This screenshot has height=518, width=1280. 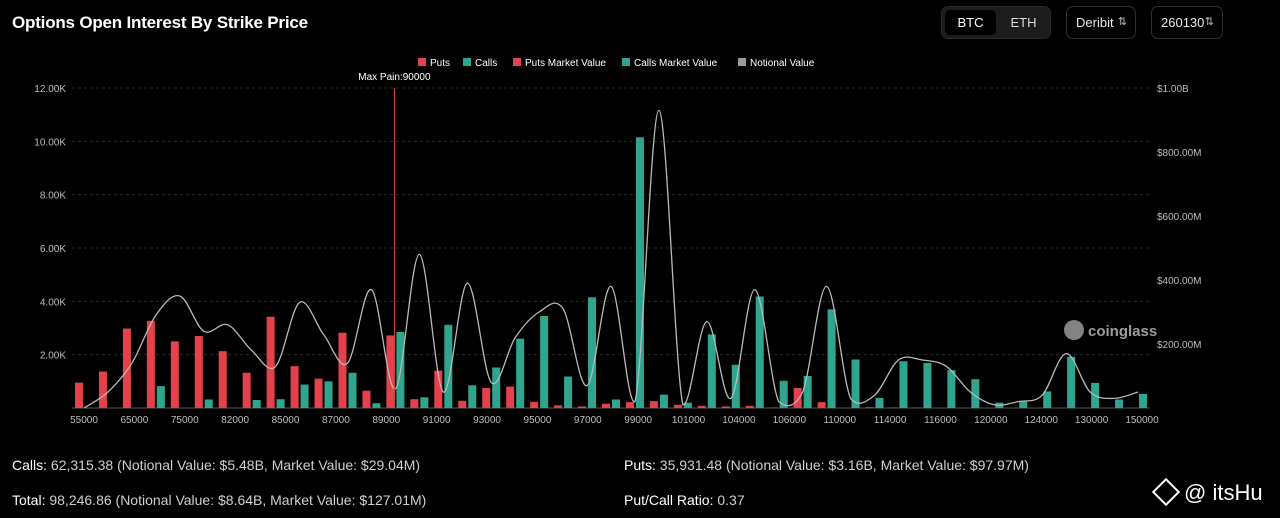 What do you see at coordinates (640, 465) in the screenshot?
I see `puts-label: Puts:` at bounding box center [640, 465].